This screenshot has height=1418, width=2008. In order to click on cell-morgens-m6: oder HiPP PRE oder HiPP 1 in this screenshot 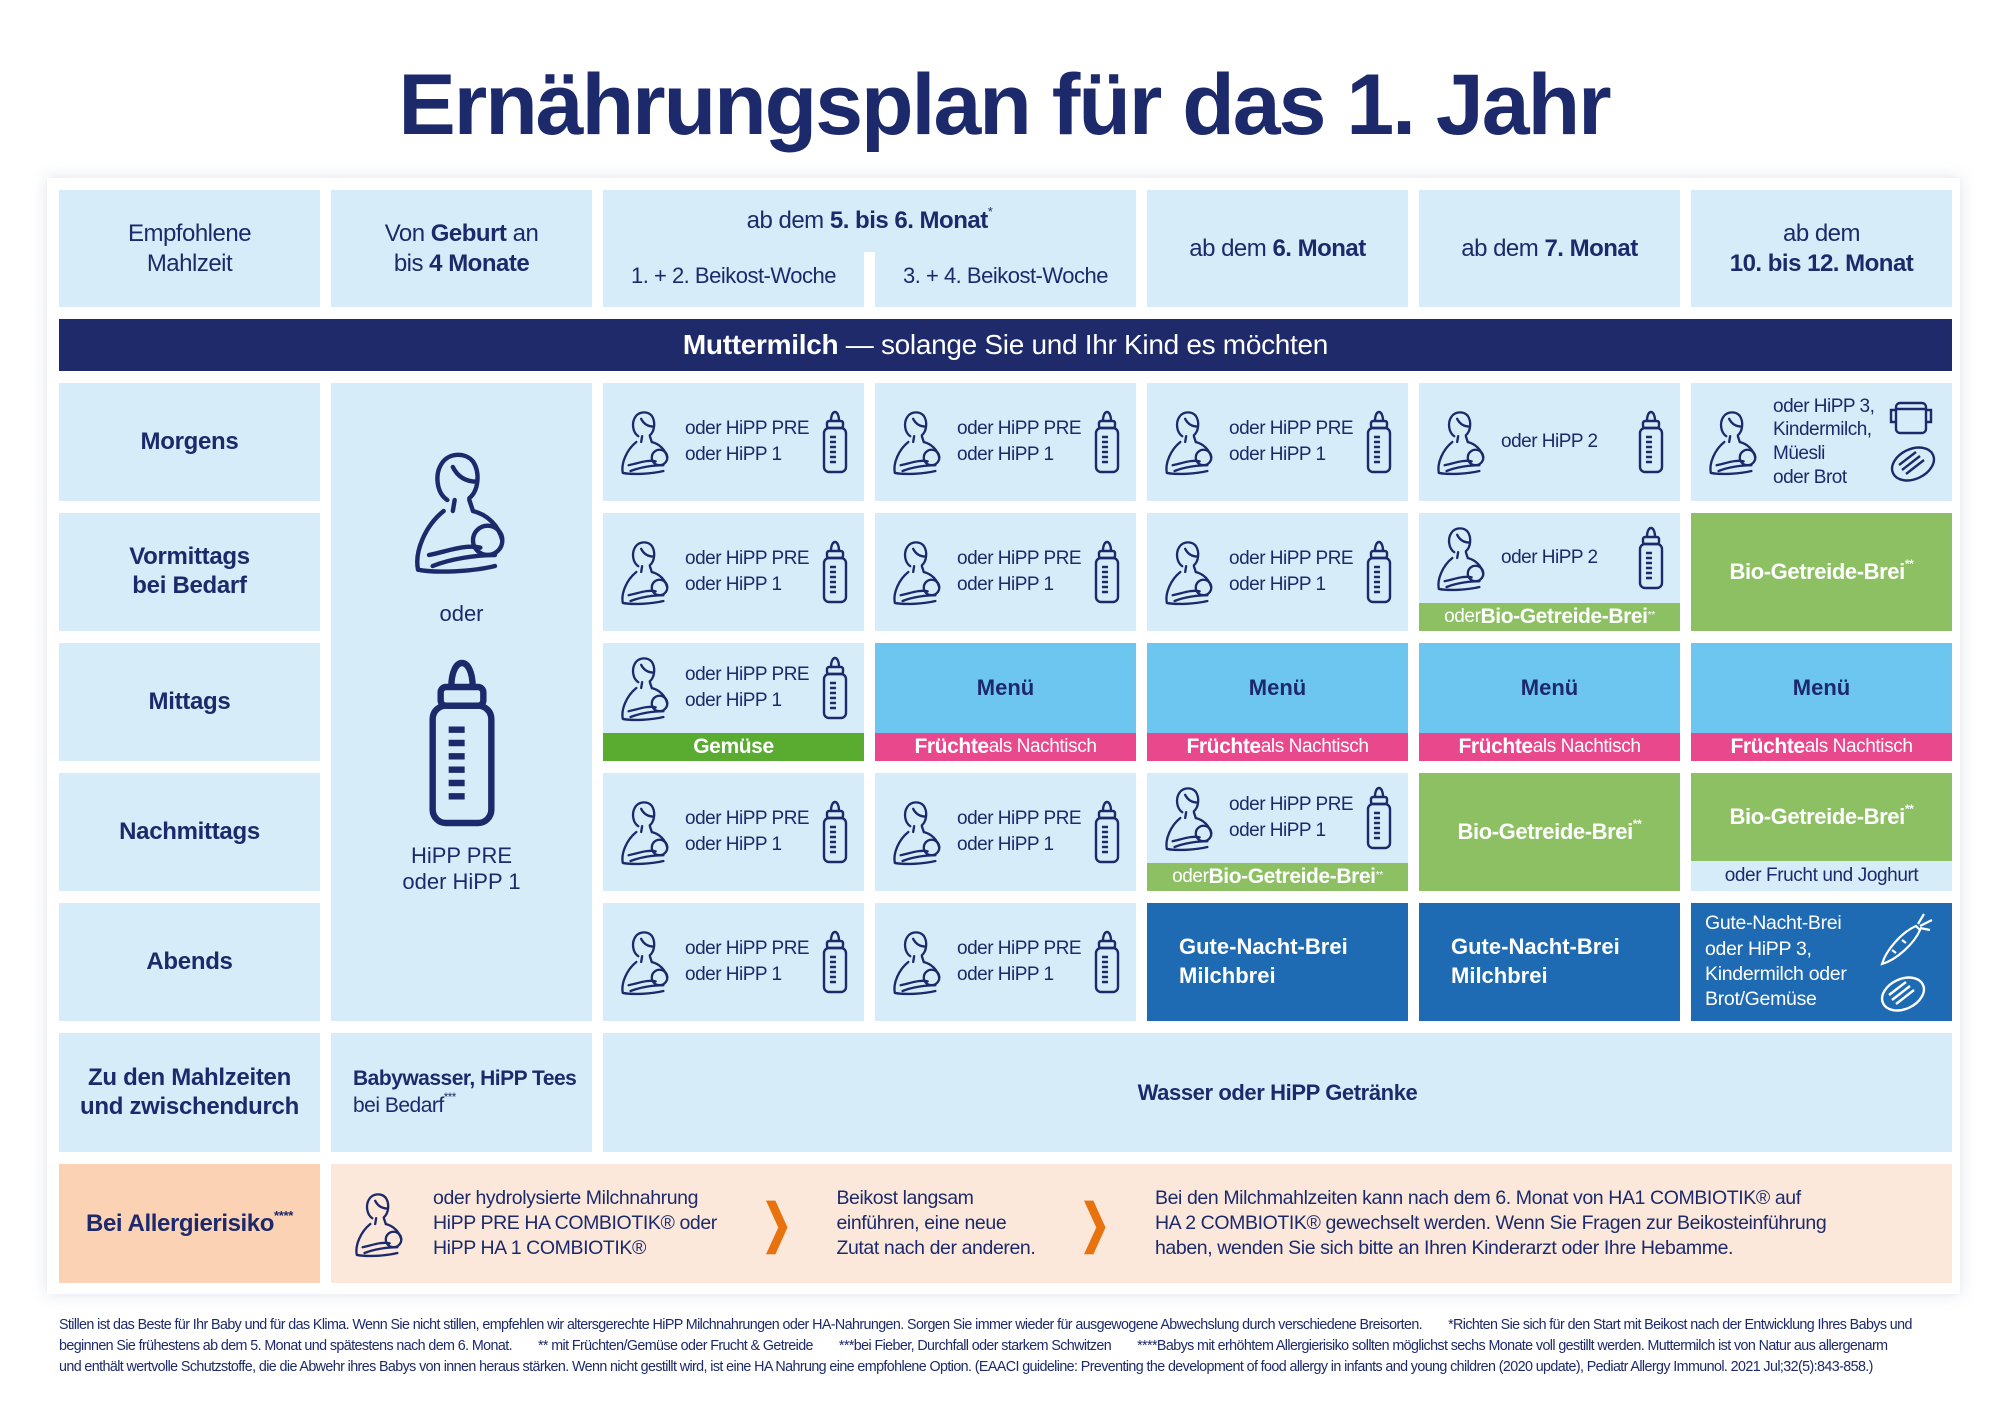, I will do `click(1277, 442)`.